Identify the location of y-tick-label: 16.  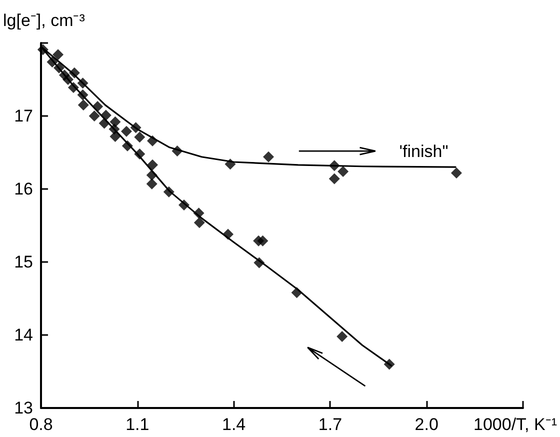
(23, 189).